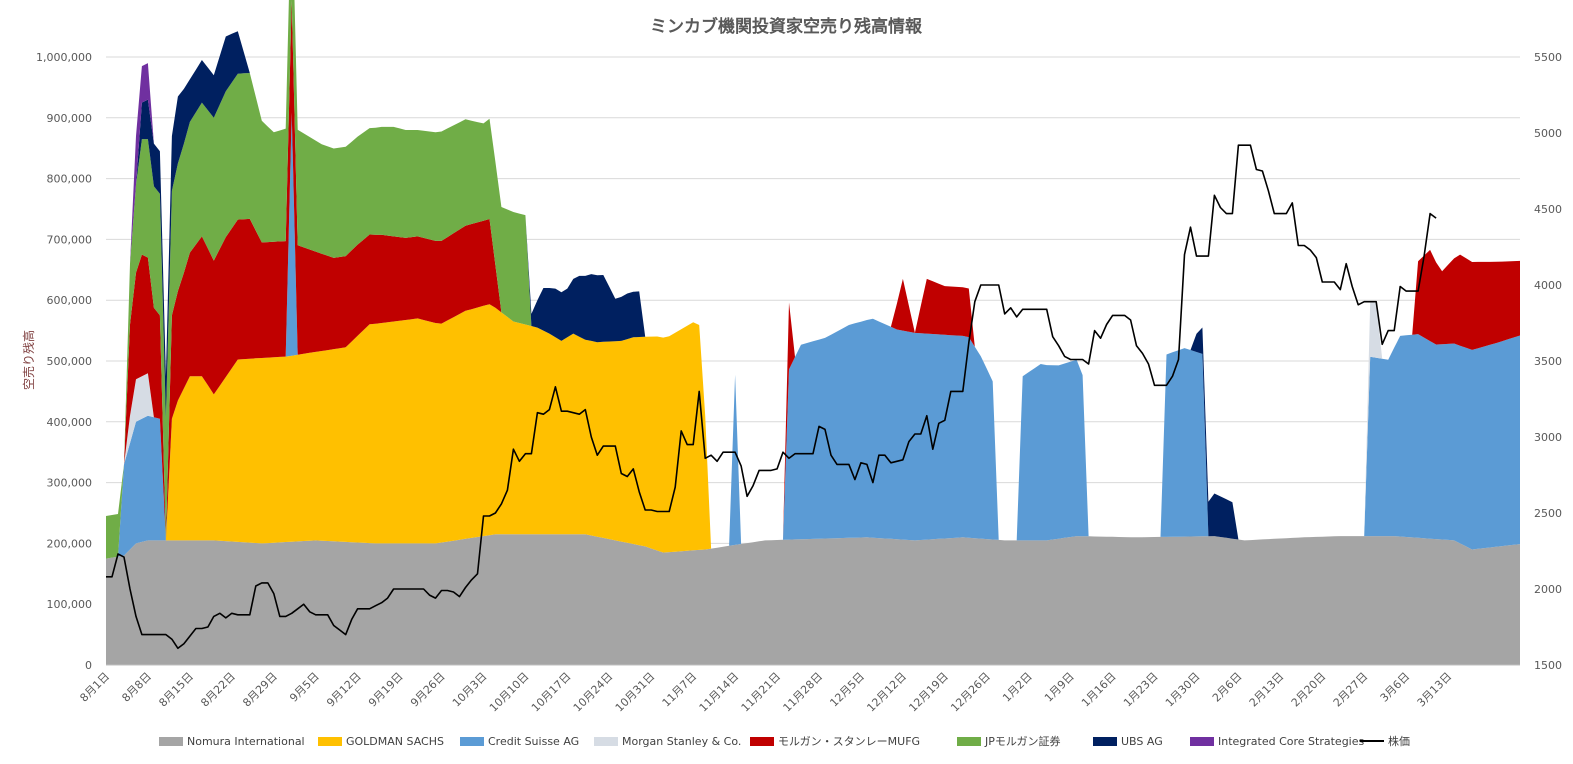  I want to click on legend-label: Nomura International, so click(246, 741).